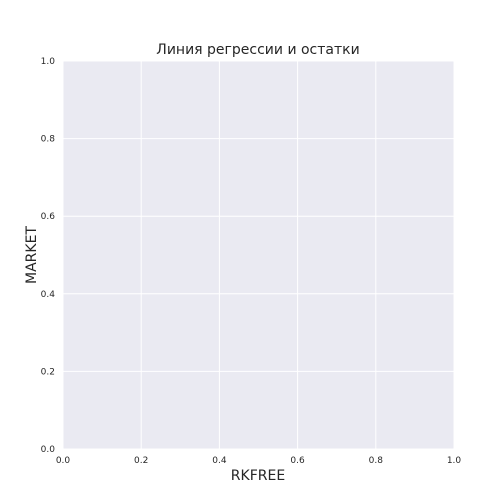 This screenshot has width=504, height=504. What do you see at coordinates (48, 256) in the screenshot?
I see `y-axis-ticks: 0.0 0.2 0.4 0.6 0.8 1.0` at bounding box center [48, 256].